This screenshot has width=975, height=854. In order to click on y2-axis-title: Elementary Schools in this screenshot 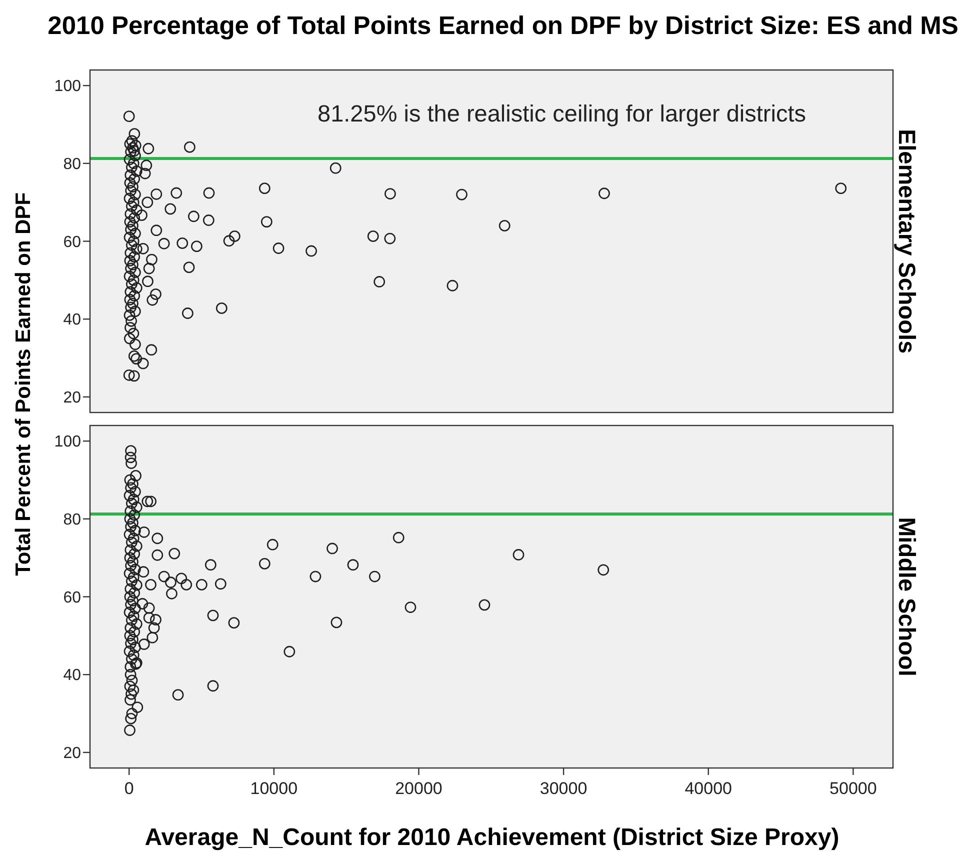, I will do `click(907, 241)`.